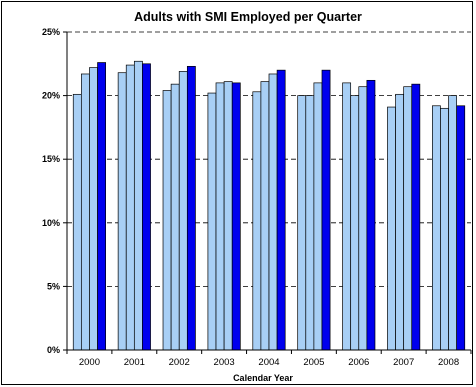  What do you see at coordinates (134, 362) in the screenshot?
I see `x-tick-label: 2001` at bounding box center [134, 362].